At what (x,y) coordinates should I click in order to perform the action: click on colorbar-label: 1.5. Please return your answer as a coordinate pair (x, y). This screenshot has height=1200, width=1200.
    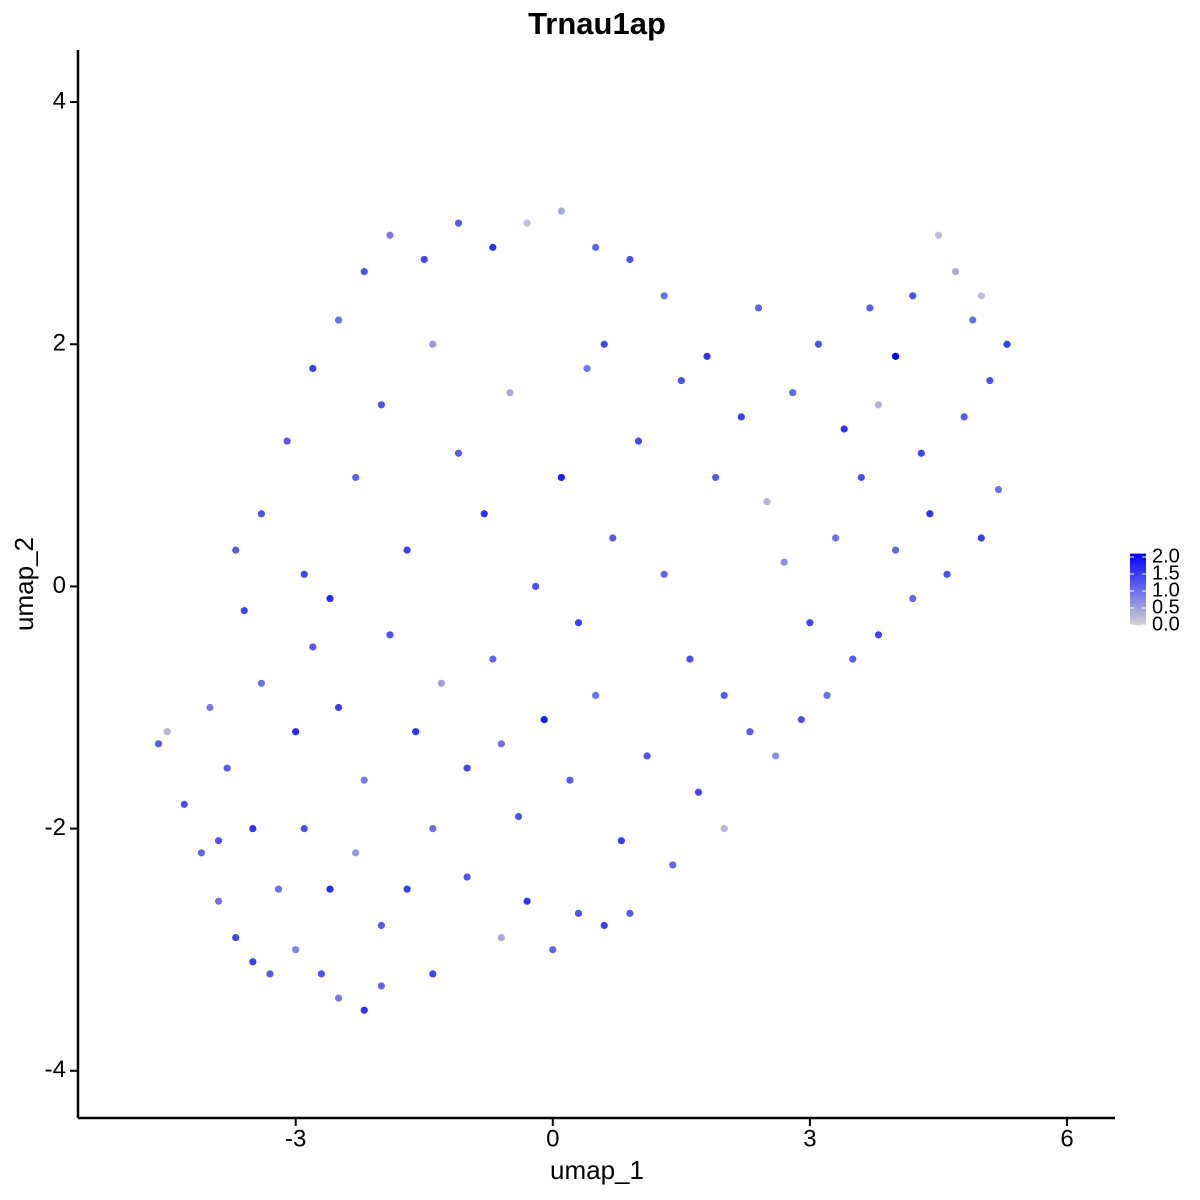
    Looking at the image, I should click on (1166, 573).